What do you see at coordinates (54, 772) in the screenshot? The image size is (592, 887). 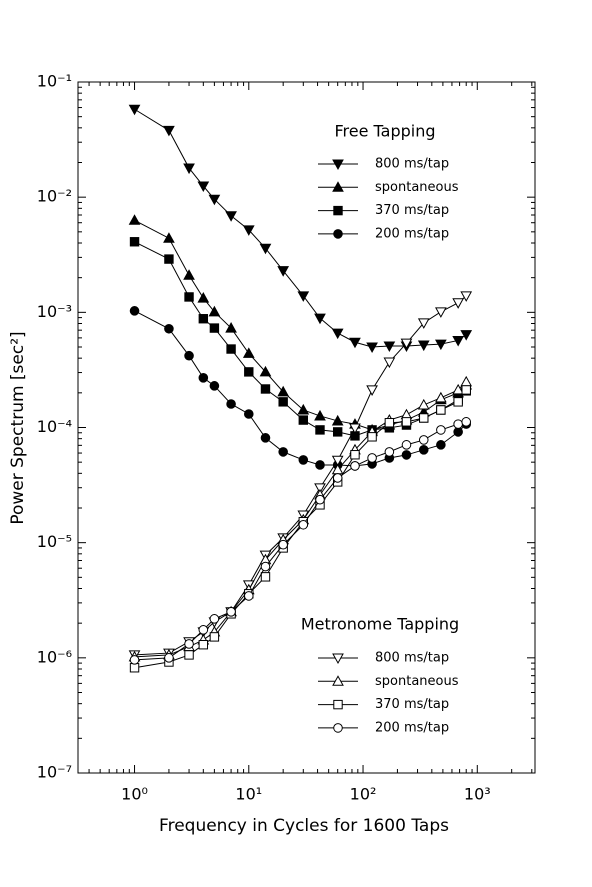 I see `y-tick-label: 10⁻⁷` at bounding box center [54, 772].